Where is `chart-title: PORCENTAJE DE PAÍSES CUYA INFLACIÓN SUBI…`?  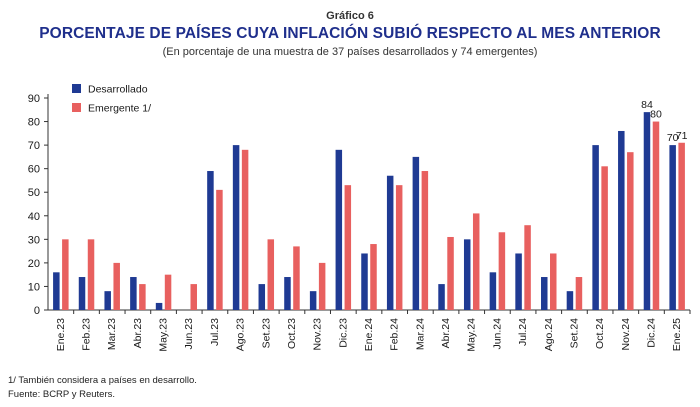
chart-title: PORCENTAJE DE PAÍSES CUYA INFLACIÓN SUBI… is located at coordinates (350, 33).